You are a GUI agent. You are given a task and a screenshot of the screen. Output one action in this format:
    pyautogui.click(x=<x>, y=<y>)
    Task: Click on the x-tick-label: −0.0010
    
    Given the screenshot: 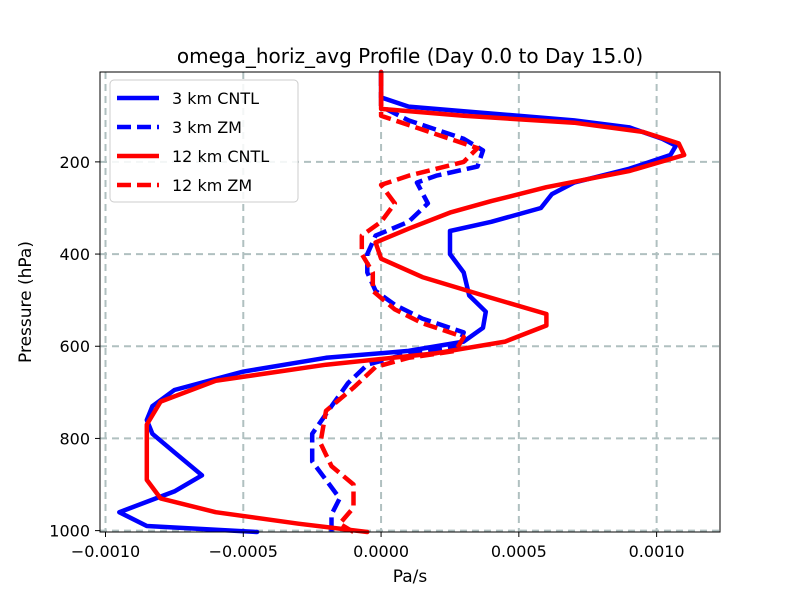 What is the action you would take?
    pyautogui.click(x=105, y=551)
    